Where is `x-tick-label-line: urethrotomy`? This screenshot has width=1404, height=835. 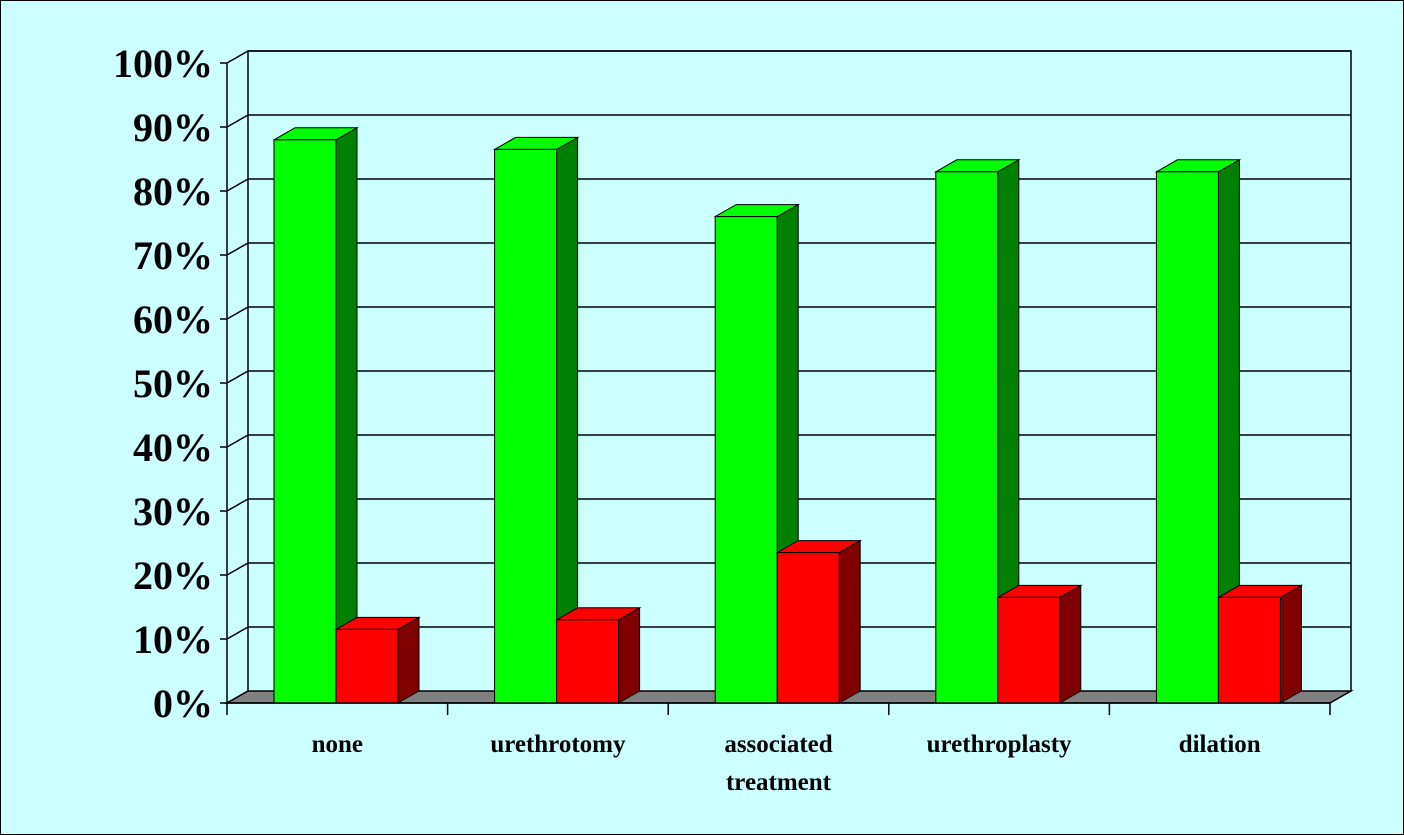 x-tick-label-line: urethrotomy is located at coordinates (558, 744).